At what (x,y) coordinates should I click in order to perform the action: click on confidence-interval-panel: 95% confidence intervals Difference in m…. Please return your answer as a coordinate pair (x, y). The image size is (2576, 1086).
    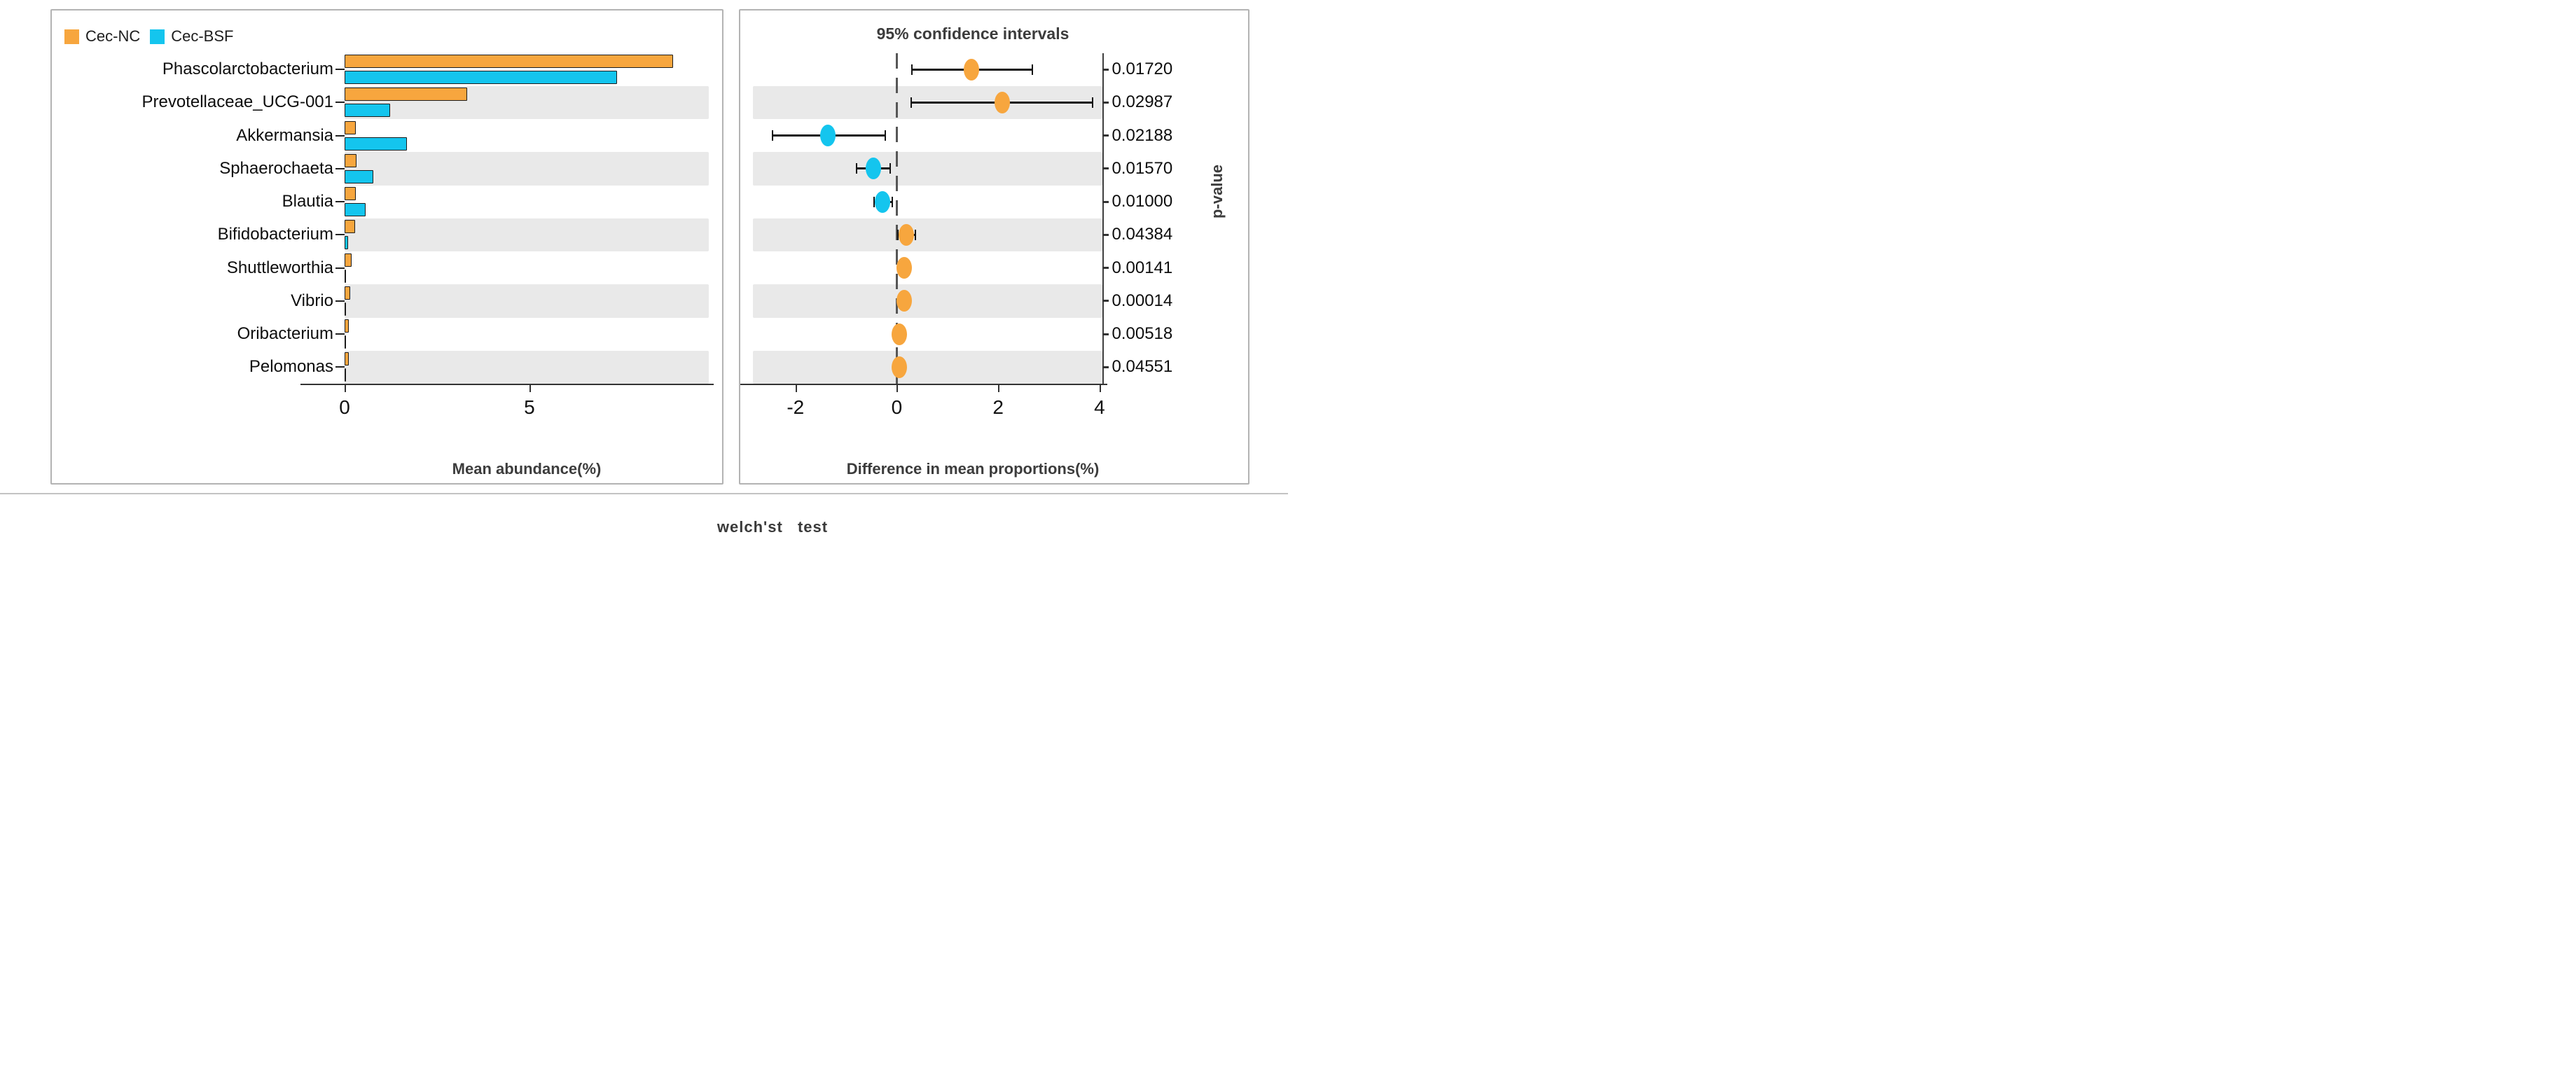
    Looking at the image, I should click on (994, 247).